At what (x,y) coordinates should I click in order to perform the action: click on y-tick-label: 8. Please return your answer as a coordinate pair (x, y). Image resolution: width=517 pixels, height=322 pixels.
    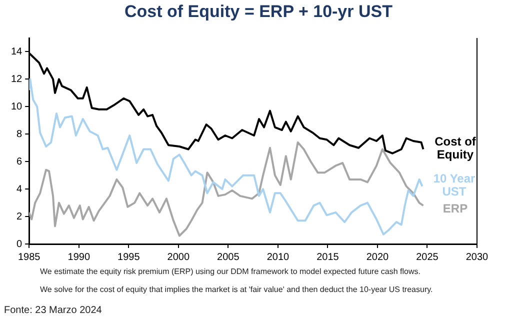
    Looking at the image, I should click on (19, 134).